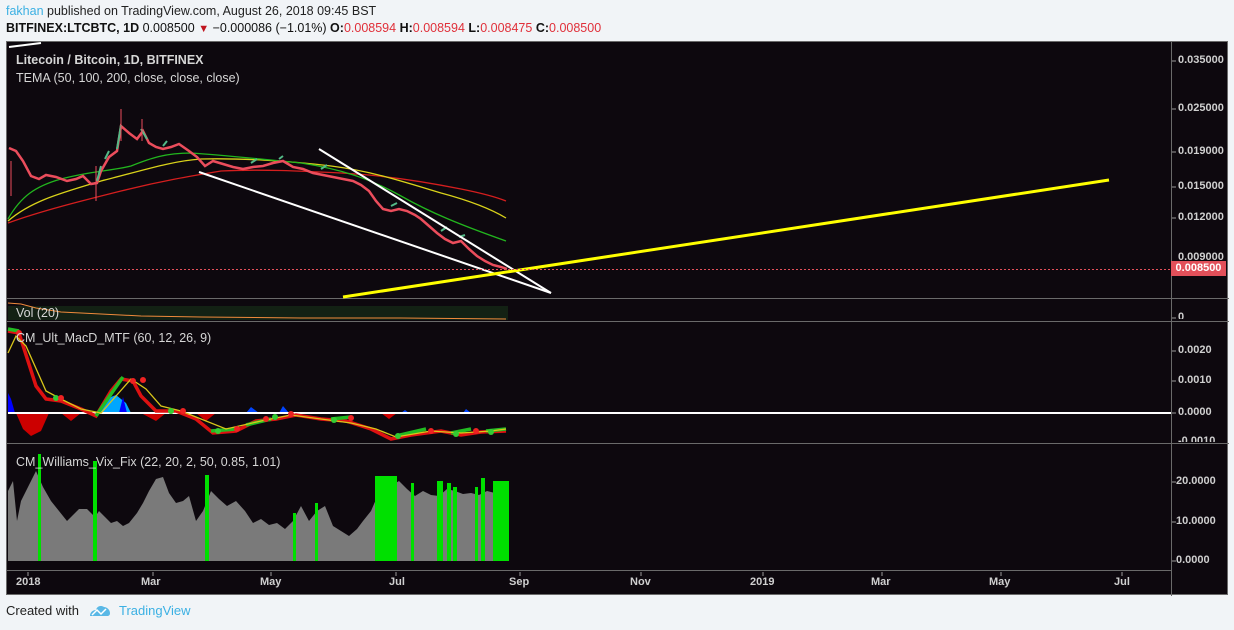 The width and height of the screenshot is (1234, 630). I want to click on macd-signal-line, so click(257, 386).